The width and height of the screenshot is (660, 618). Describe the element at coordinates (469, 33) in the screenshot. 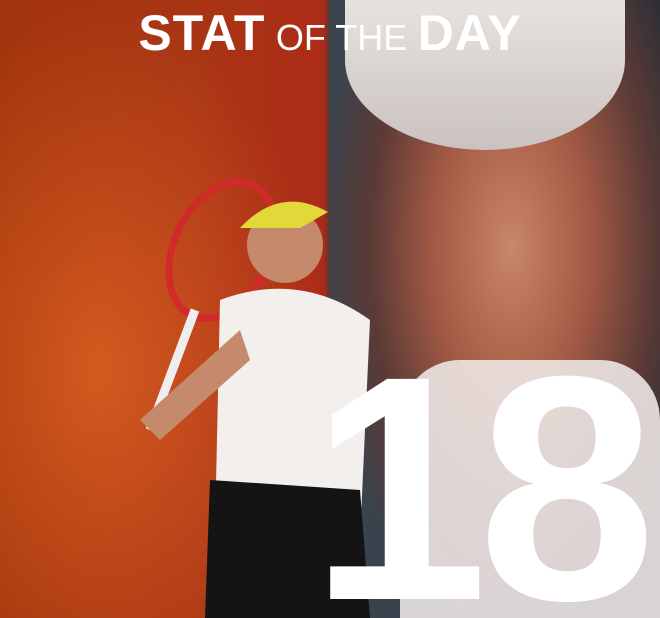

I see `title-day: DAY` at that location.